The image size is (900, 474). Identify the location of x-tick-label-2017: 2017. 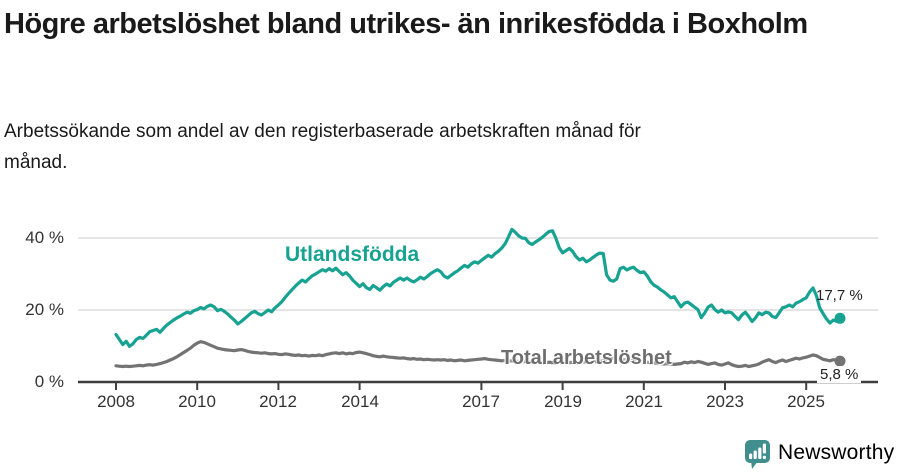
(481, 401).